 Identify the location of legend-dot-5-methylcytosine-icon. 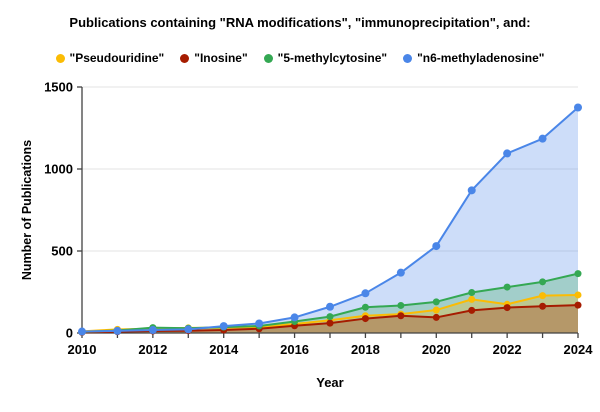
(268, 58).